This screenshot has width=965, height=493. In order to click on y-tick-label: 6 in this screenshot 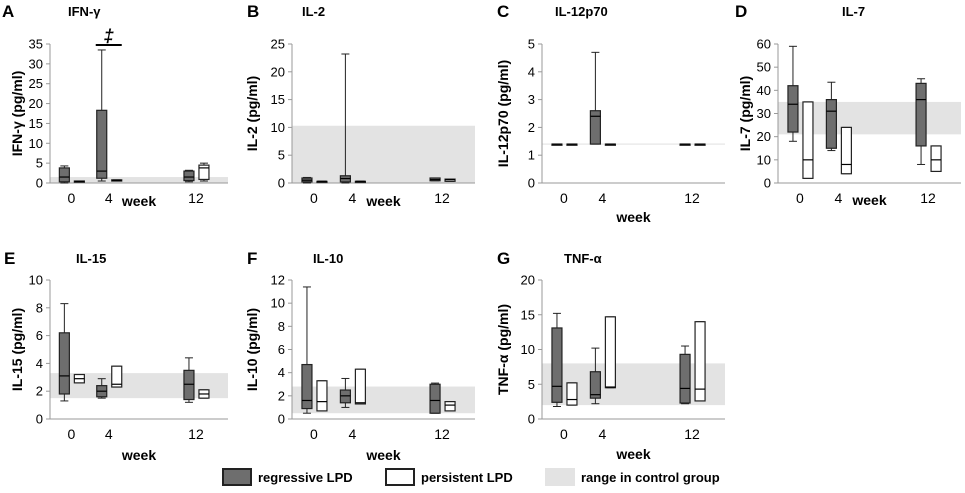, I will do `click(39, 335)`.